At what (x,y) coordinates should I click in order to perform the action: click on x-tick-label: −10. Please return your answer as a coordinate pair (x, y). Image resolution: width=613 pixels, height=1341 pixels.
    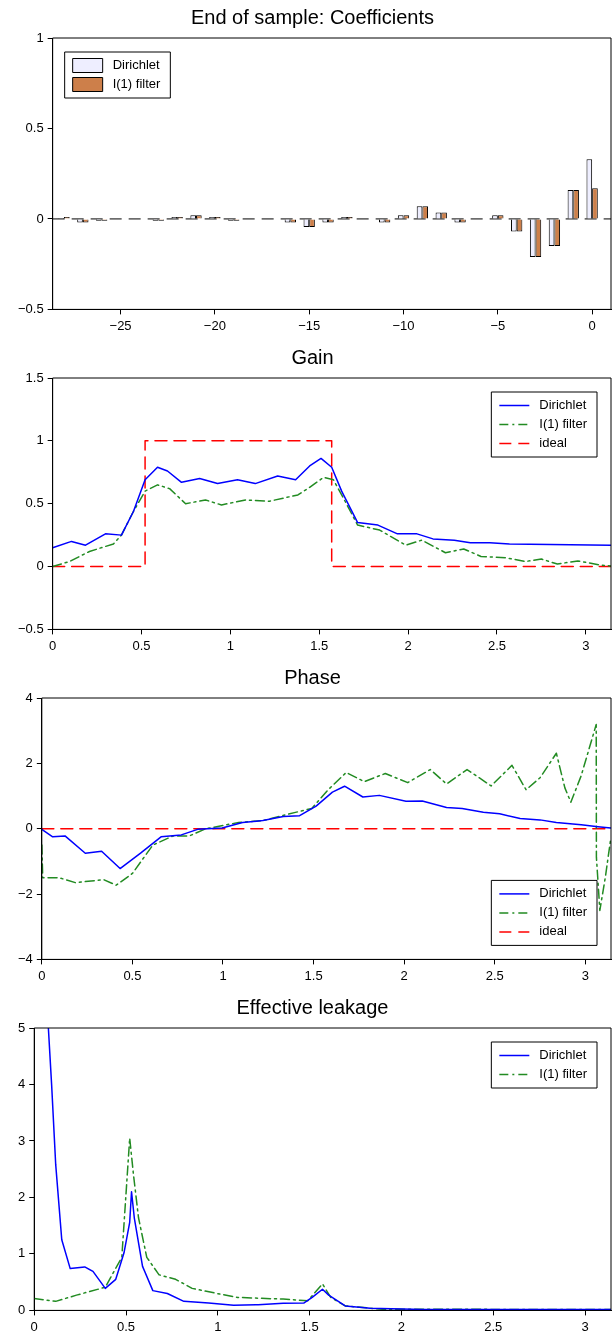
    Looking at the image, I should click on (403, 325).